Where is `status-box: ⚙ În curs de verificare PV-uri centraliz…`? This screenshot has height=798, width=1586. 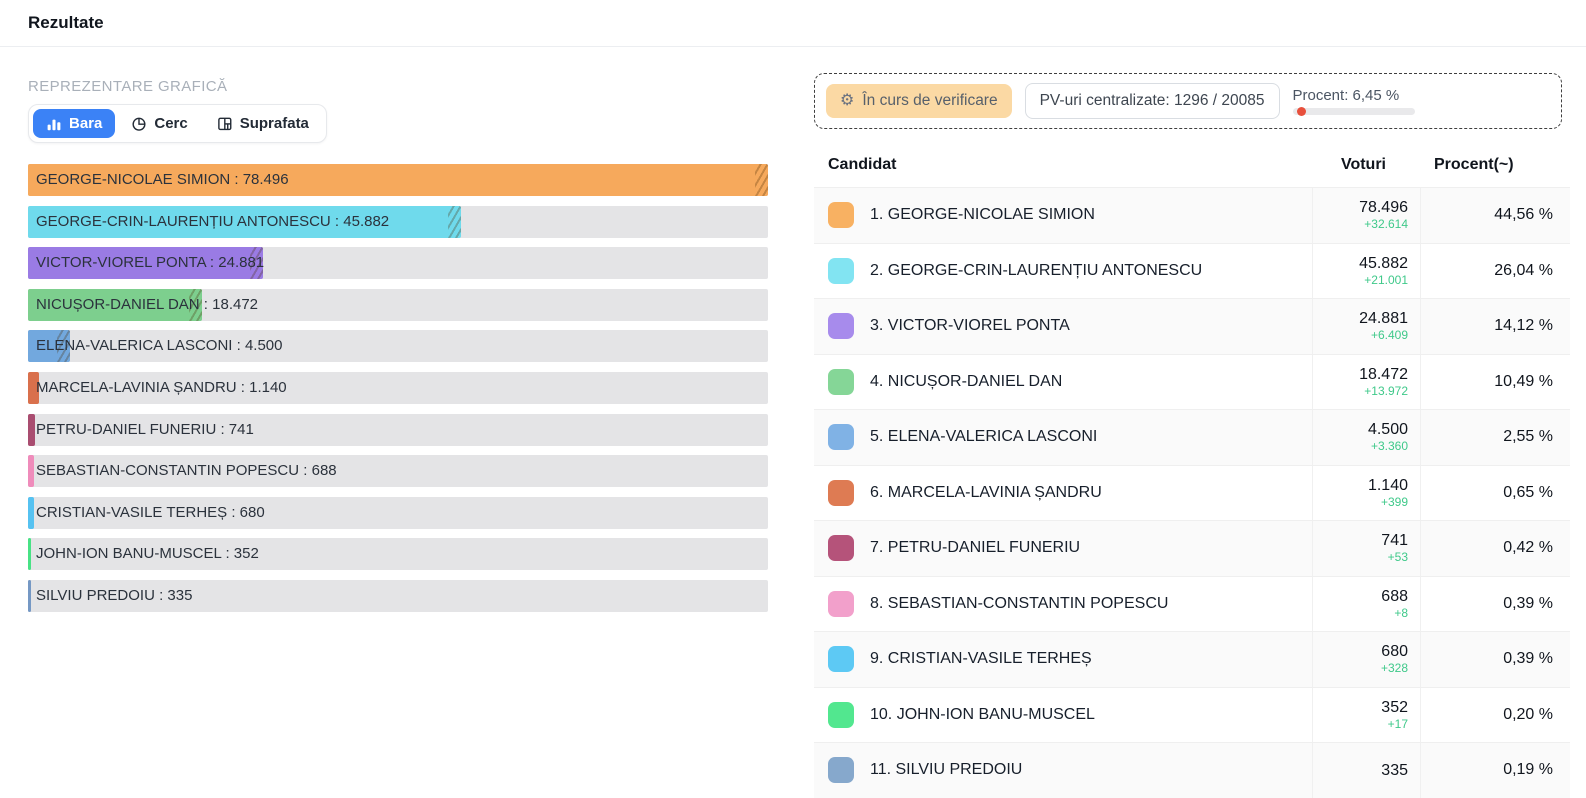 status-box: ⚙ În curs de verificare PV-uri centraliz… is located at coordinates (1188, 101).